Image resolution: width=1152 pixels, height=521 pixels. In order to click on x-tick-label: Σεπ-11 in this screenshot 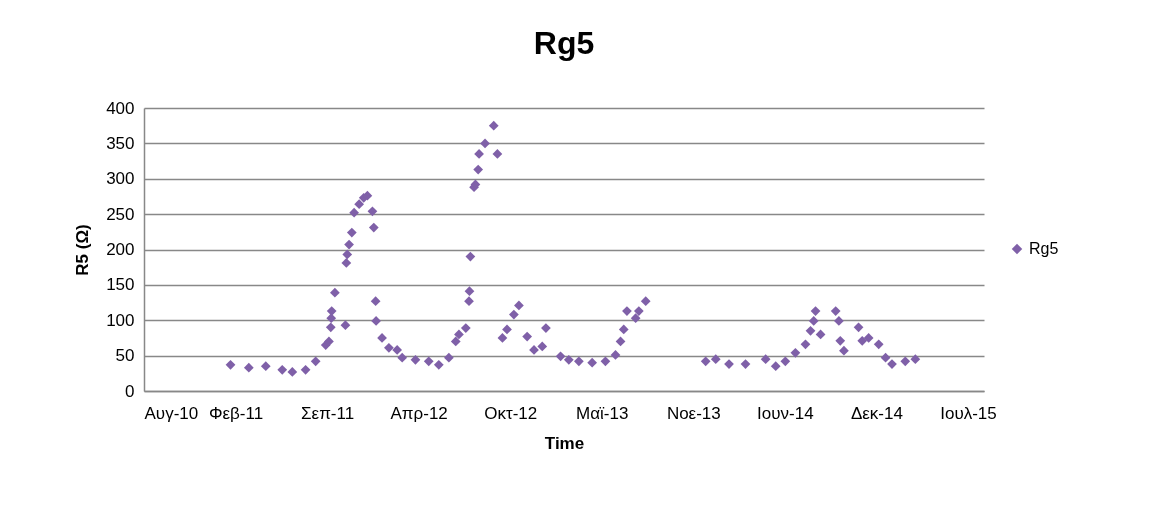, I will do `click(328, 413)`.